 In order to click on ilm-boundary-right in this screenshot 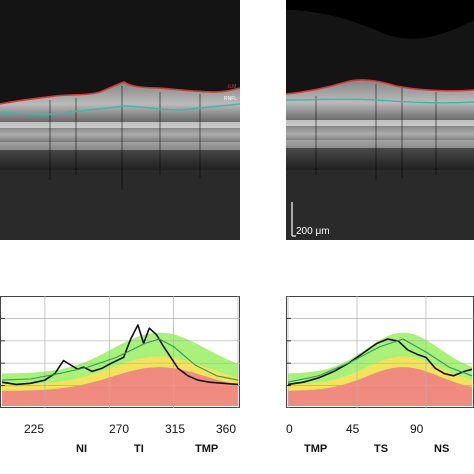, I will do `click(380, 87)`.